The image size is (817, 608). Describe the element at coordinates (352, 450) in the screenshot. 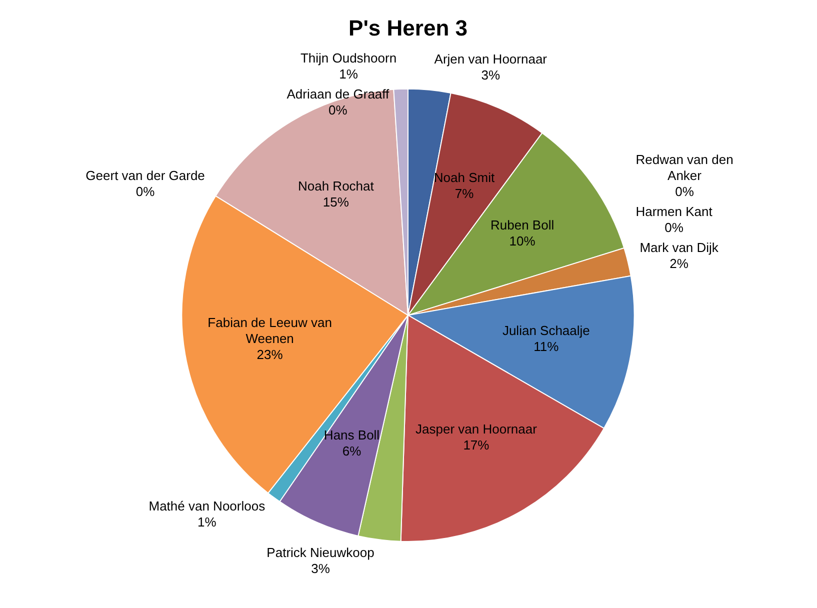

I see `data-label: 6%` at that location.